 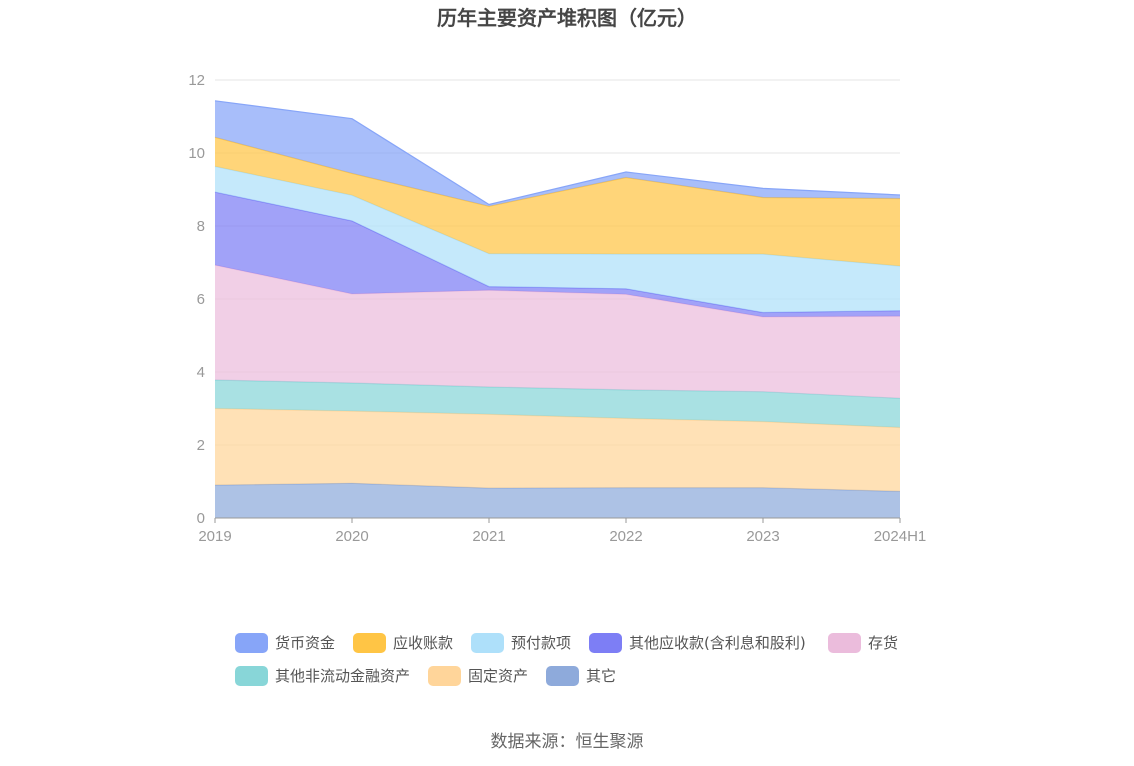 What do you see at coordinates (201, 299) in the screenshot?
I see `y-tick-label: 6` at bounding box center [201, 299].